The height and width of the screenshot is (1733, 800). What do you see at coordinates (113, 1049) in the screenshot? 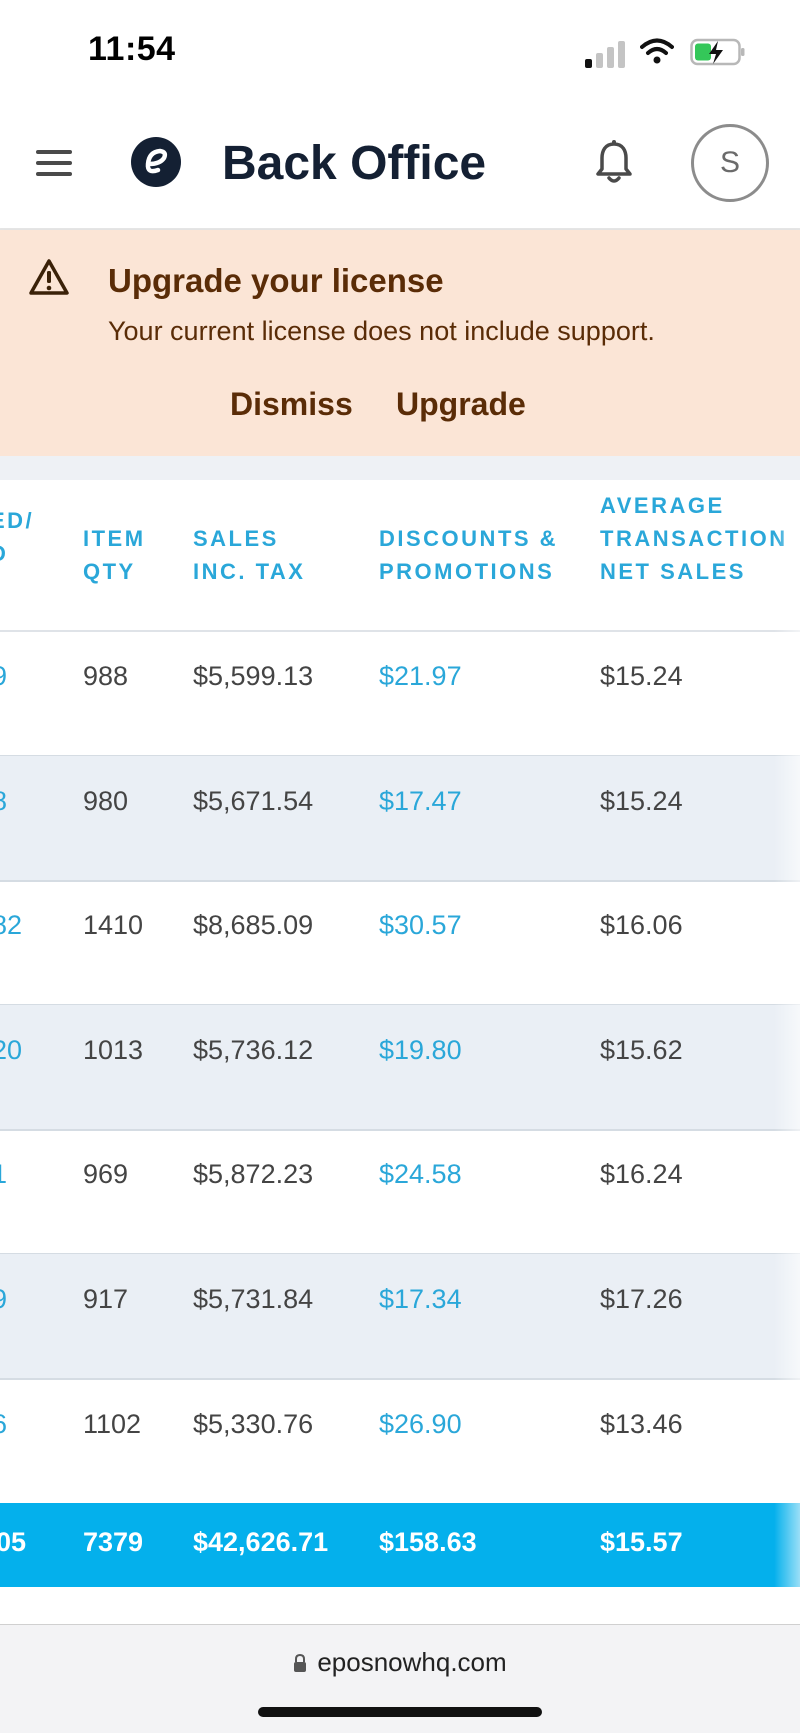
I see `cell-item-qty: 1013` at bounding box center [113, 1049].